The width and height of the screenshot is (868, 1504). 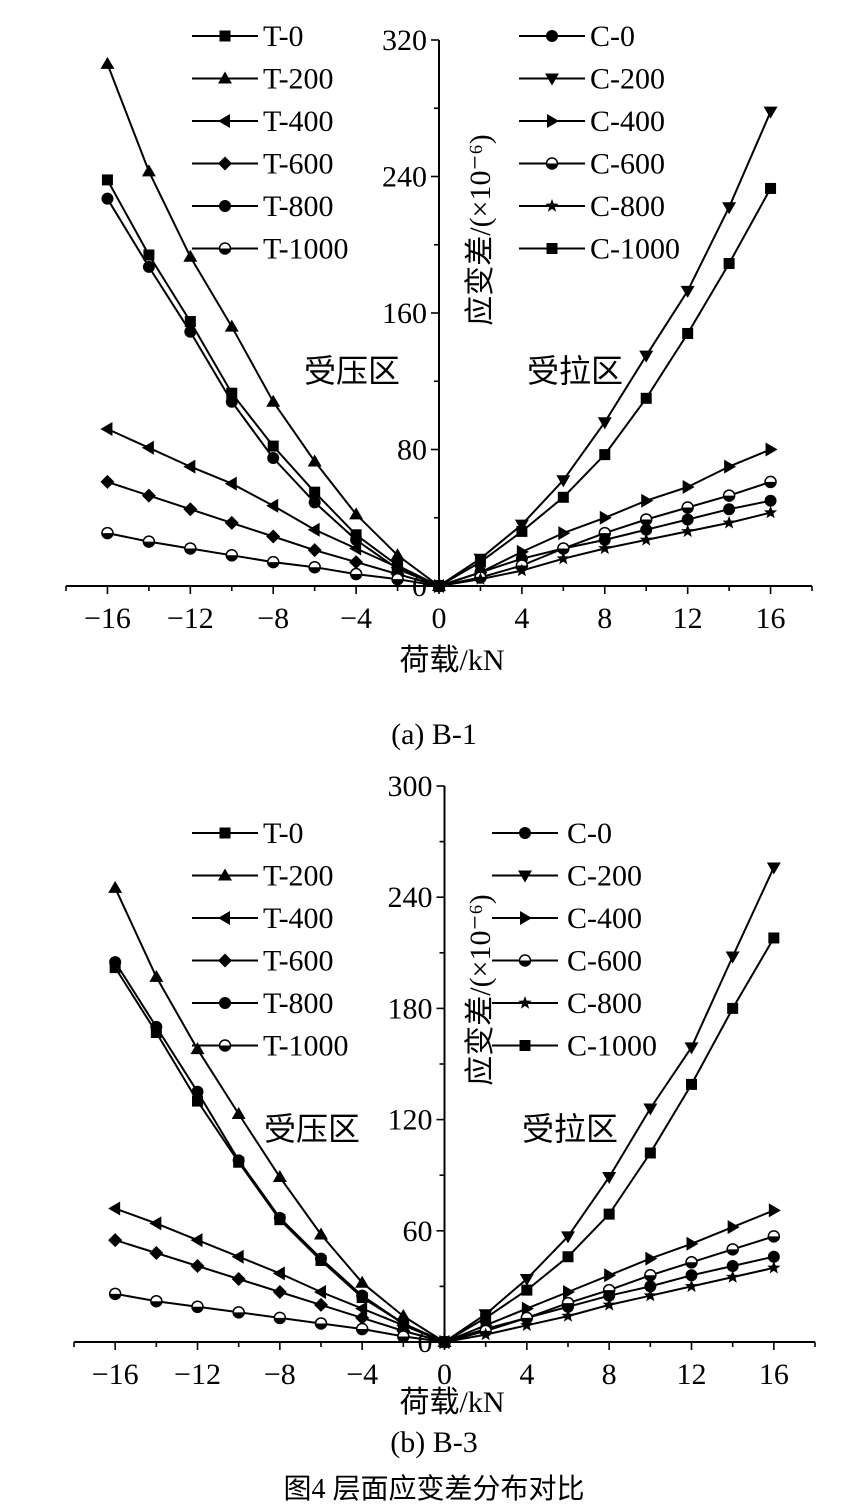 What do you see at coordinates (298, 206) in the screenshot?
I see `legend-label: T-800` at bounding box center [298, 206].